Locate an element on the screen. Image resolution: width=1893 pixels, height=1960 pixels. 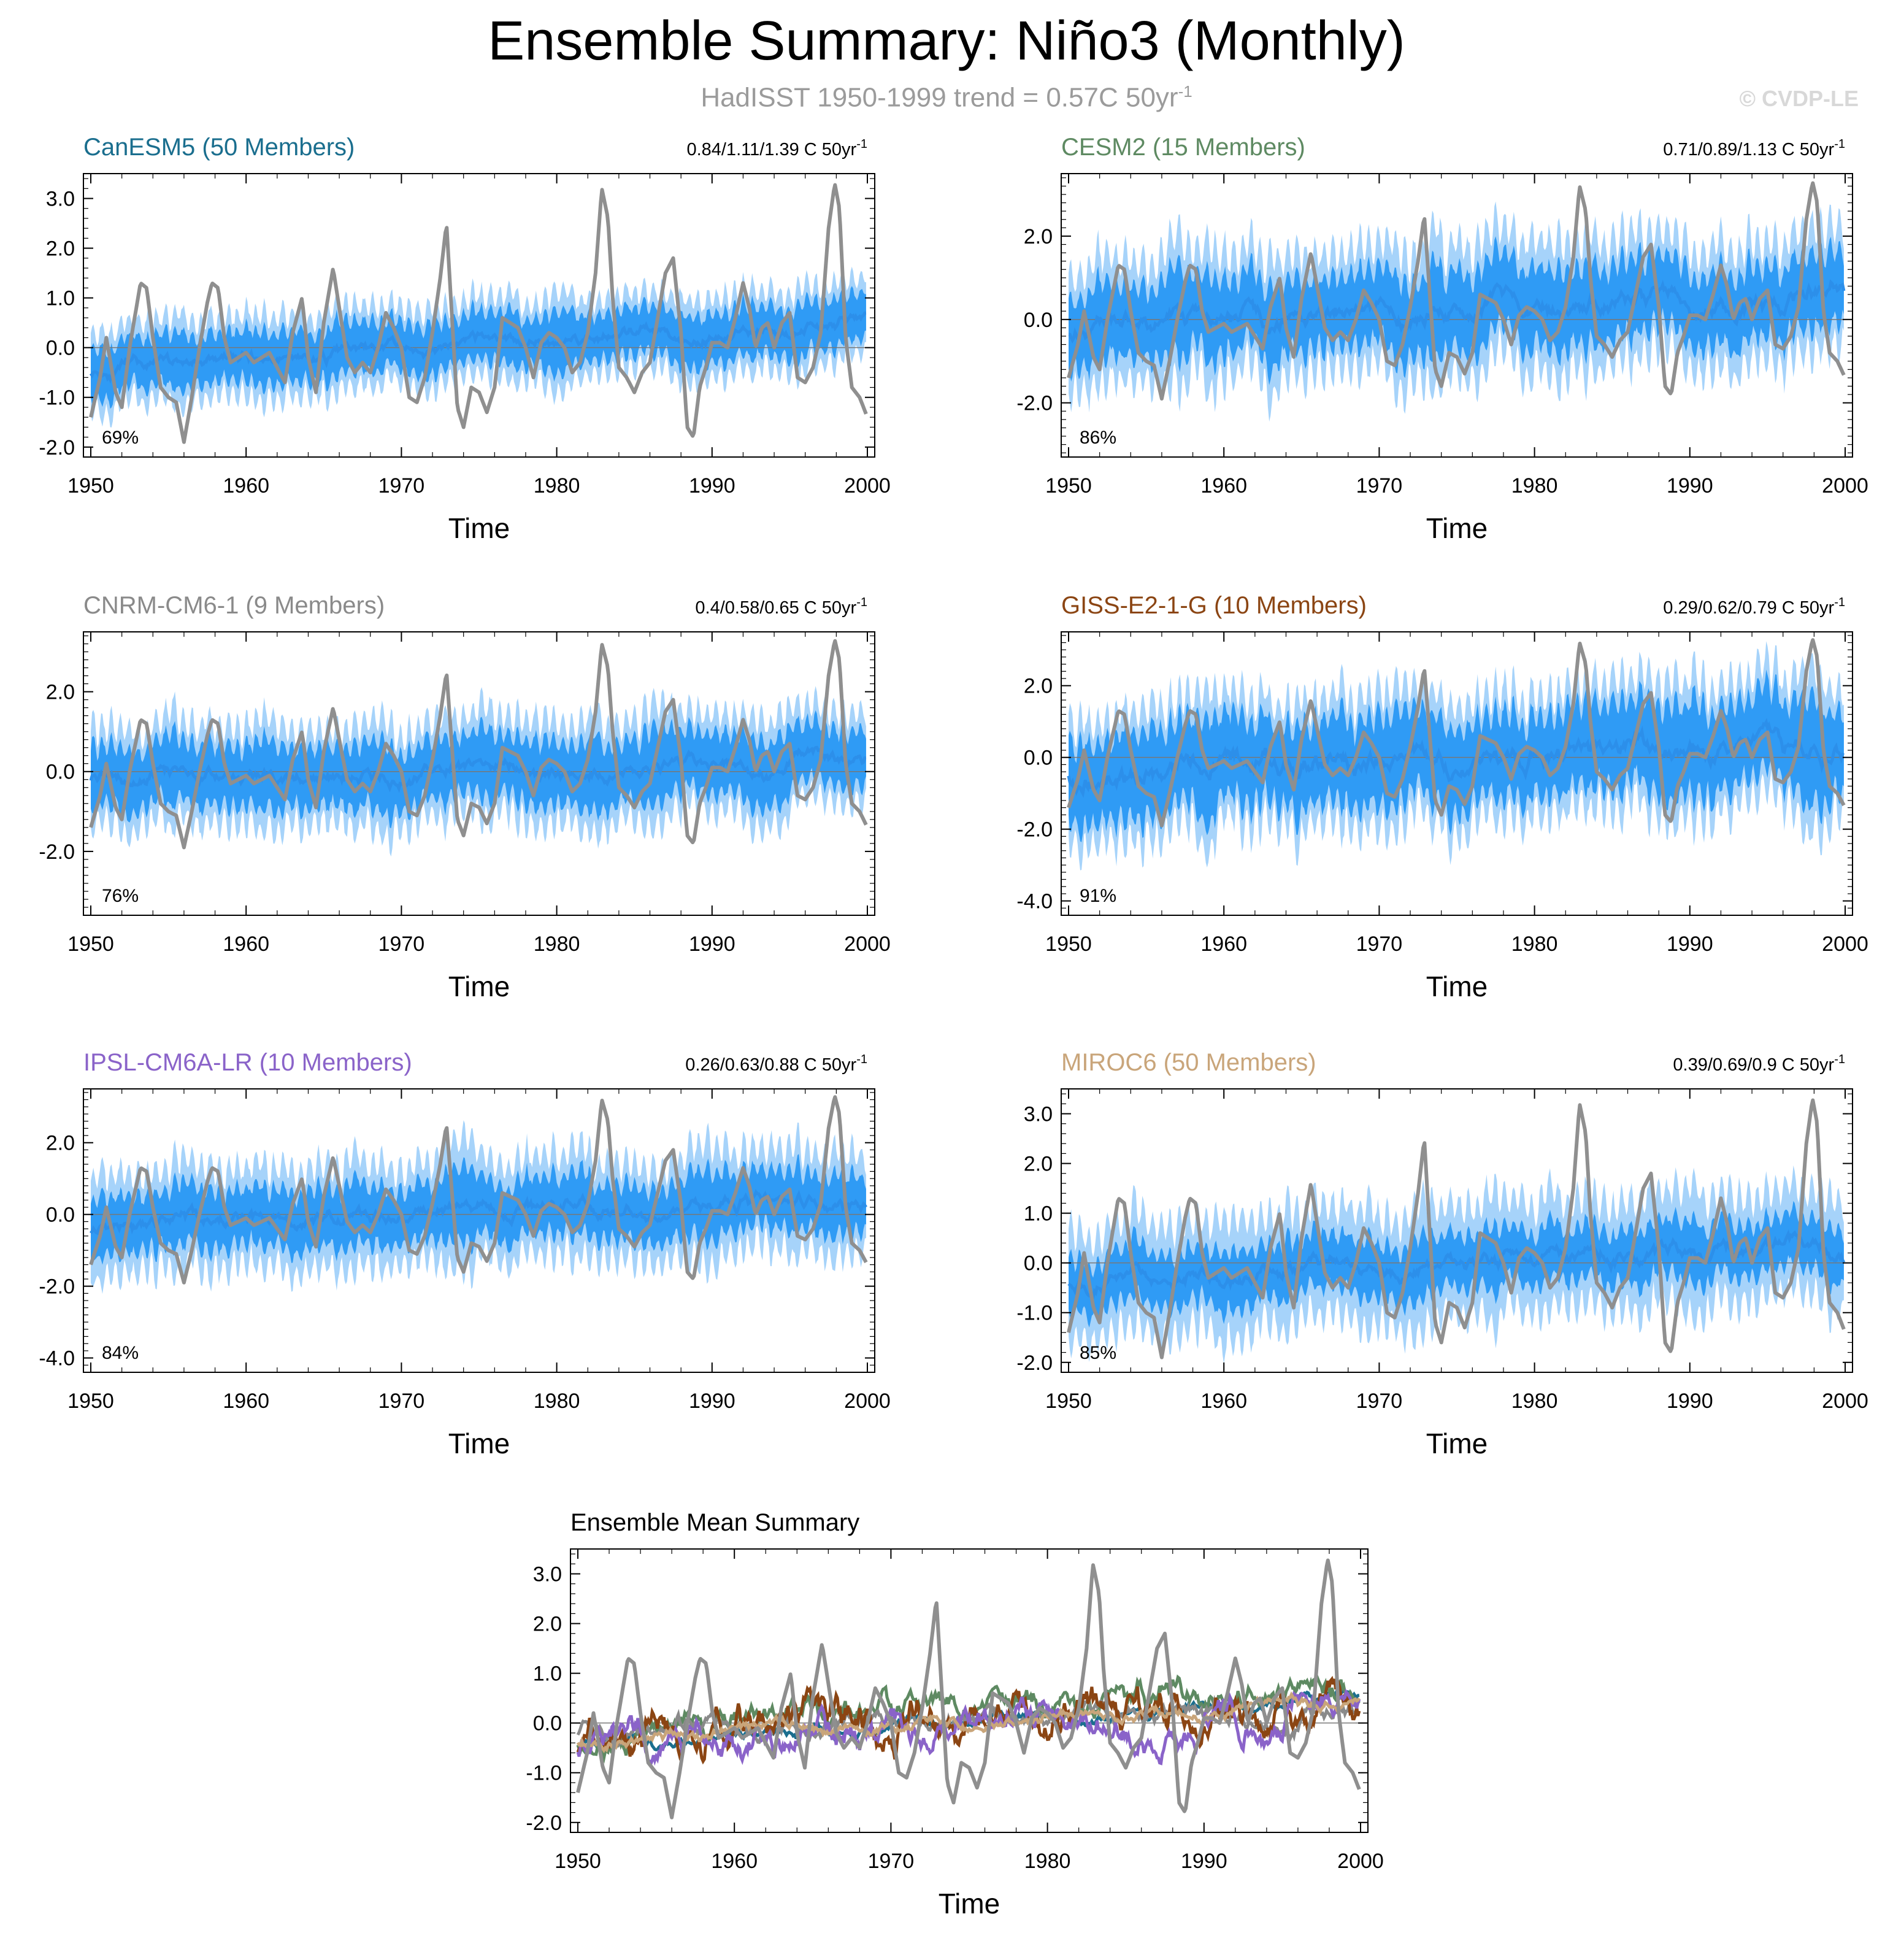
percent-label: 76% is located at coordinates (120, 896).